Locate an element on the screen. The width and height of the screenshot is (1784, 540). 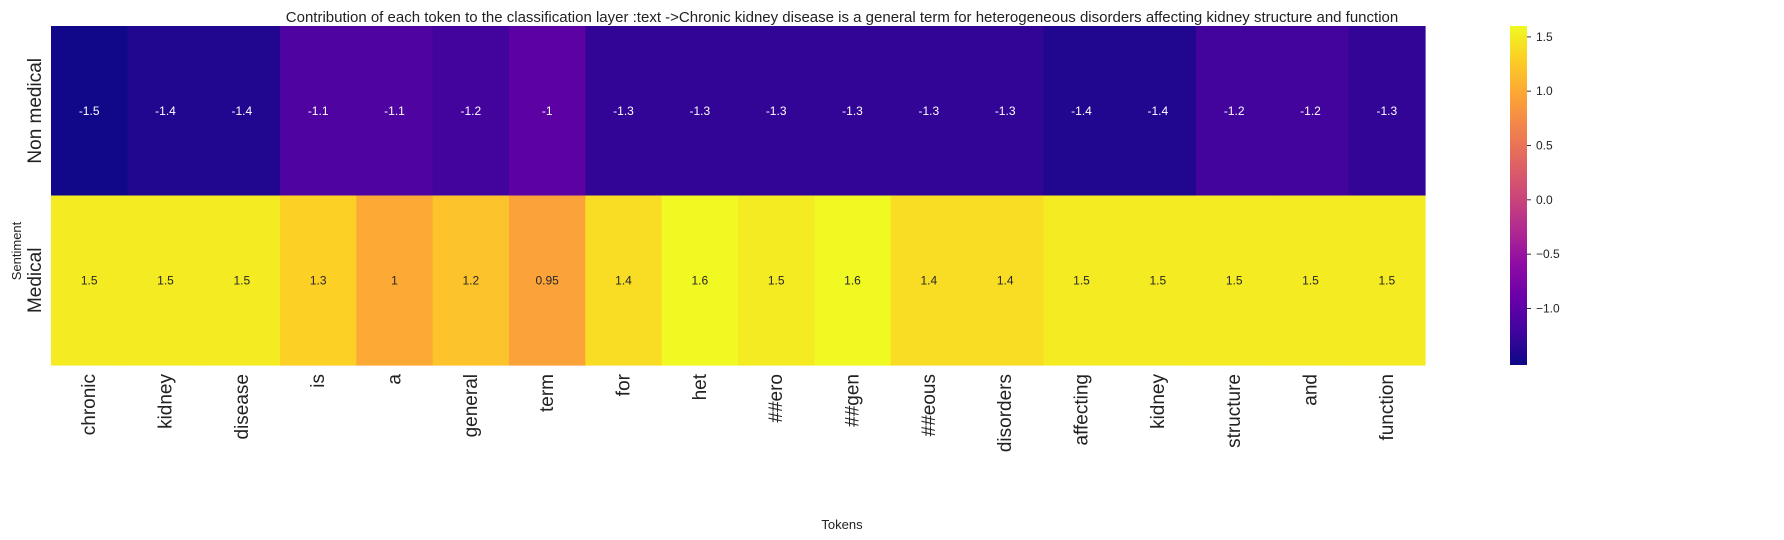
column-label: function is located at coordinates (1387, 407).